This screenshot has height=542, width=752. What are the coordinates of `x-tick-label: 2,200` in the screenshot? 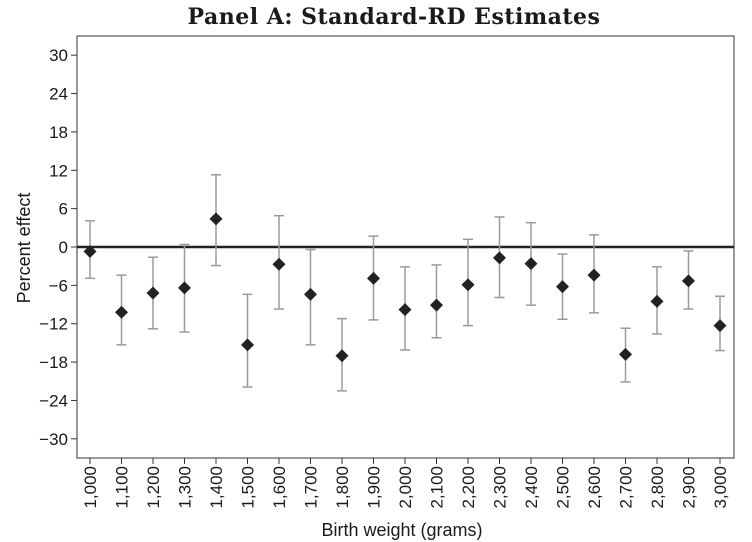 It's located at (468, 487).